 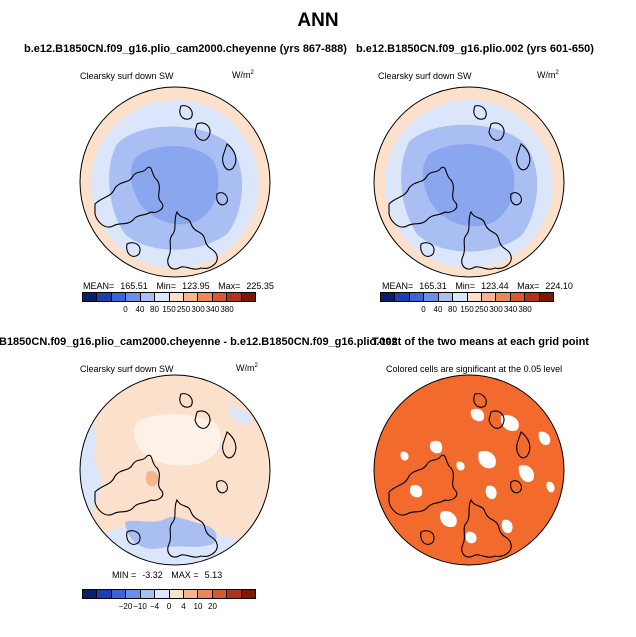 I want to click on panel-1-coastlines, so click(x=165, y=187).